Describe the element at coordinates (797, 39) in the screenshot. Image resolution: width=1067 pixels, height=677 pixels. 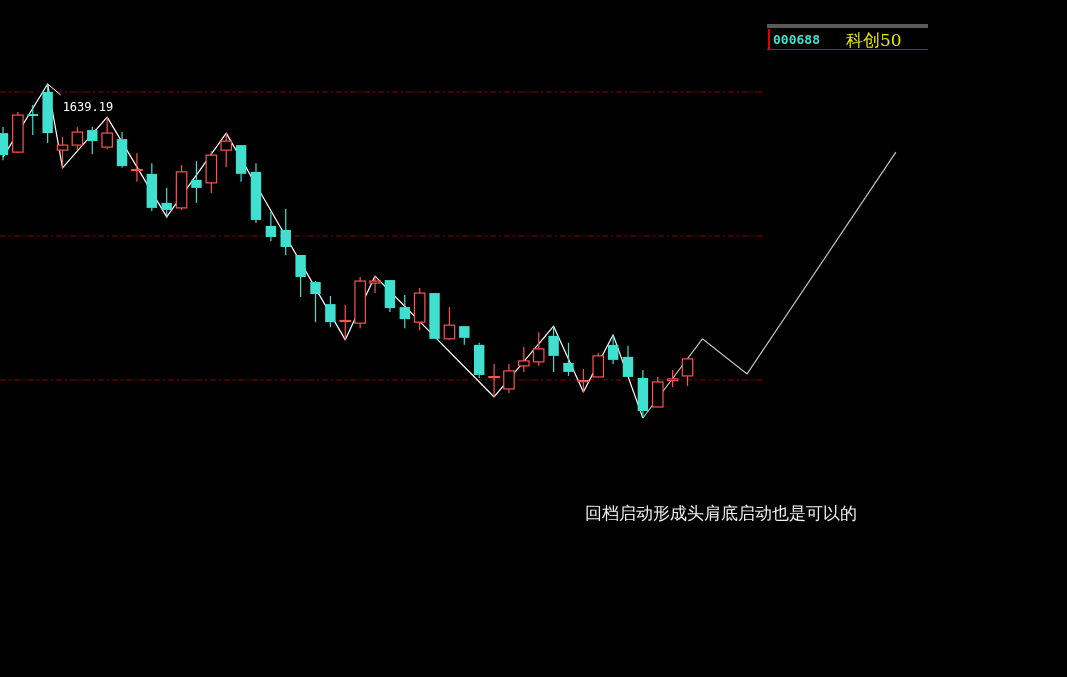
I see `chart-subtitle: 000688` at that location.